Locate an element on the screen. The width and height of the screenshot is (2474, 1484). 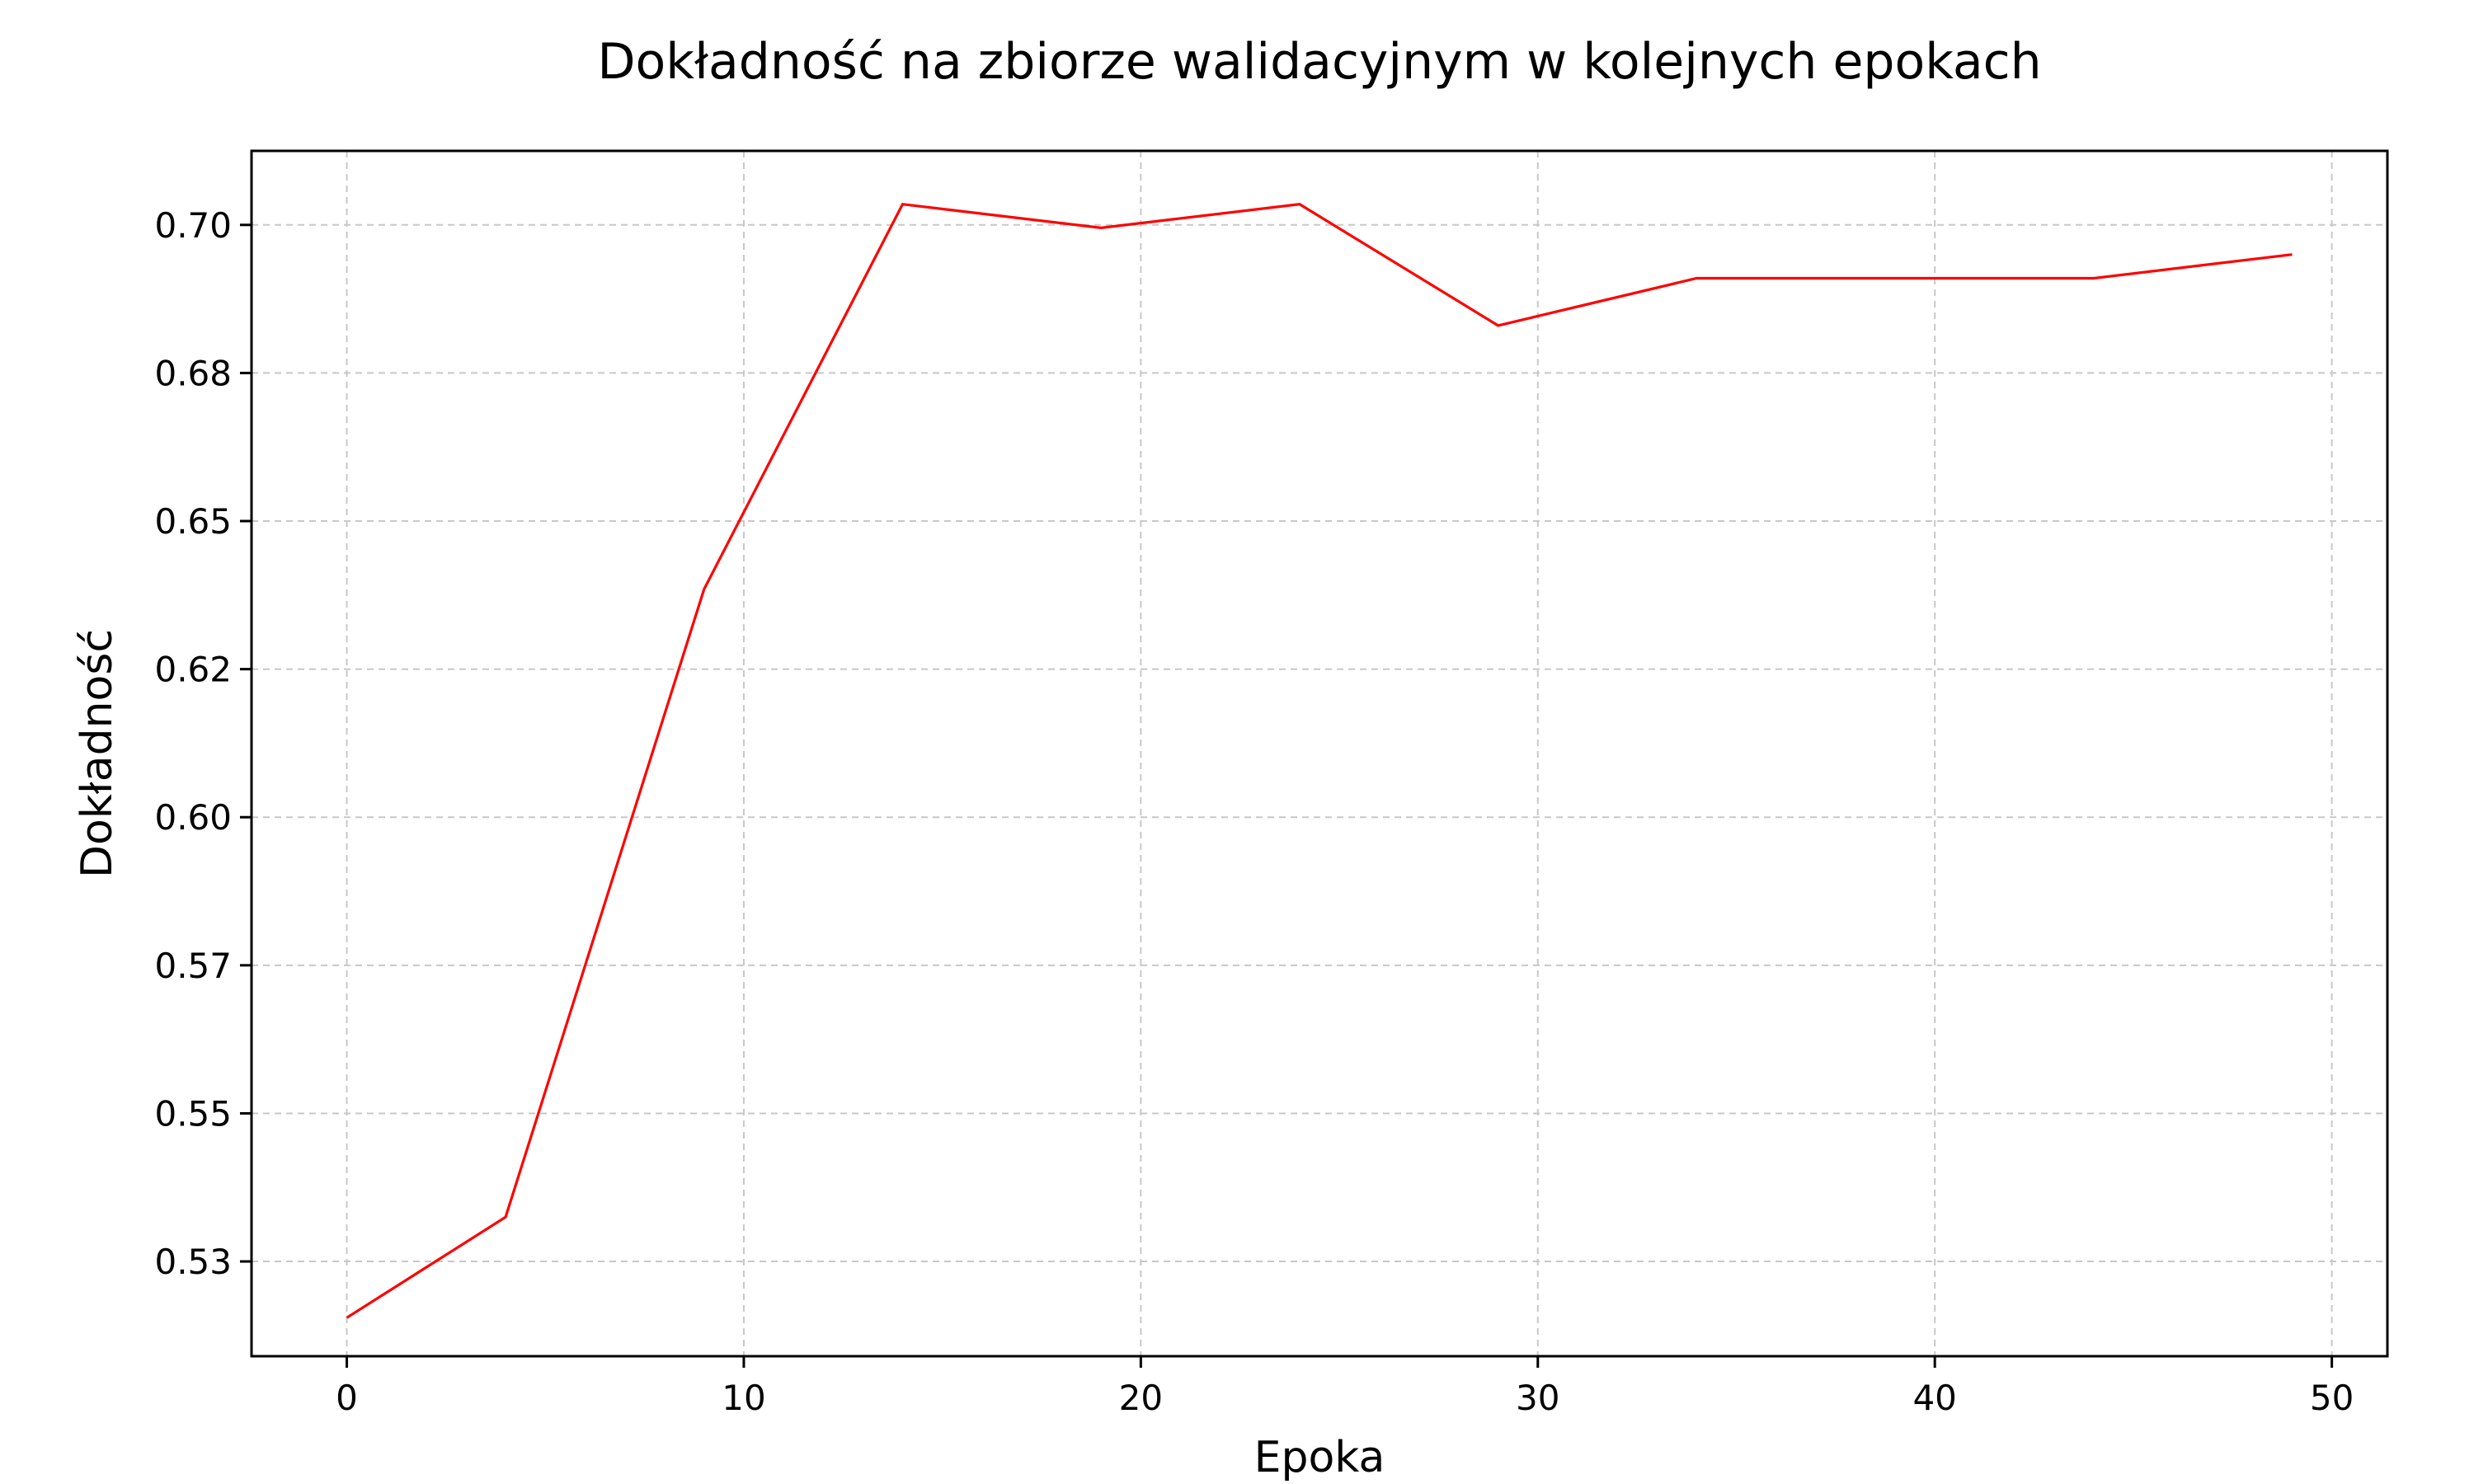
x-tick-label: 40 is located at coordinates (1934, 1398).